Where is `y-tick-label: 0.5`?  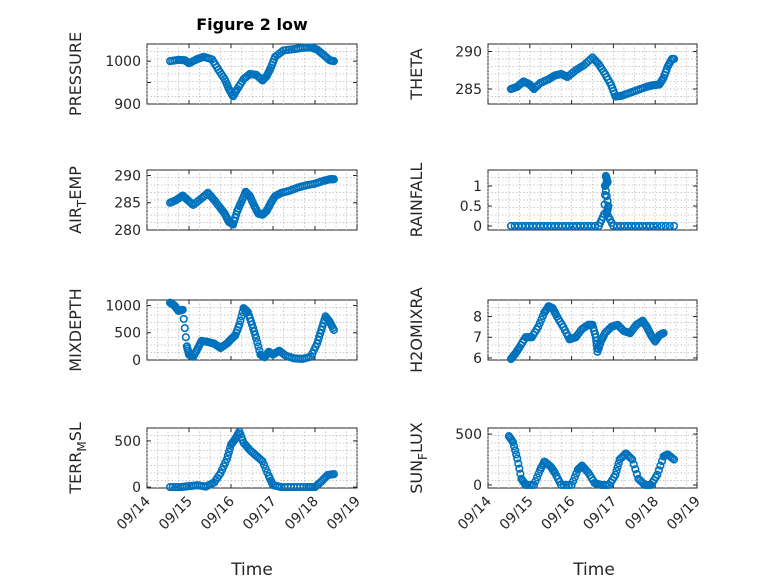 y-tick-label: 0.5 is located at coordinates (471, 207).